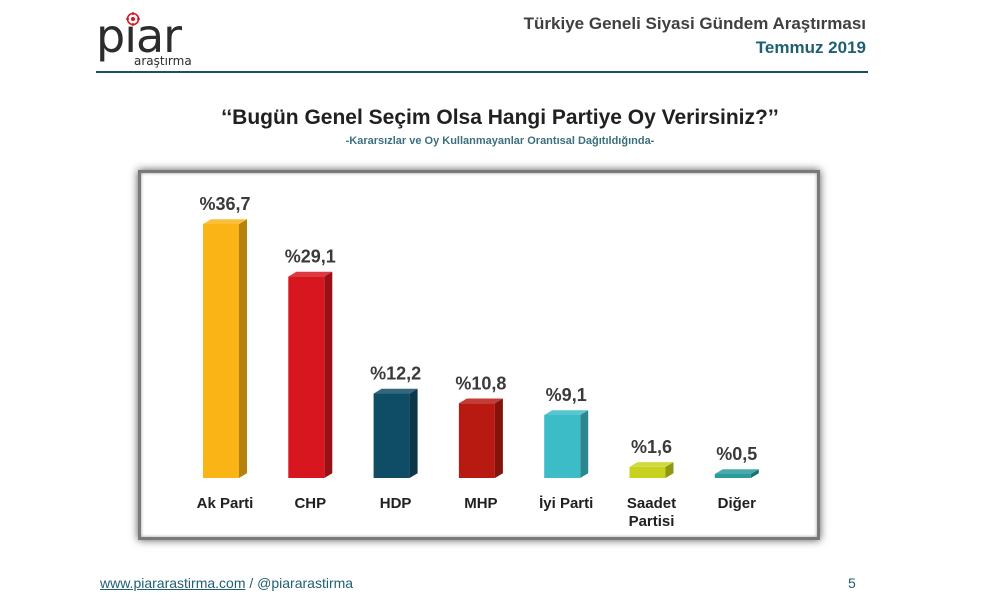  What do you see at coordinates (566, 395) in the screenshot?
I see `value-label: %9,1` at bounding box center [566, 395].